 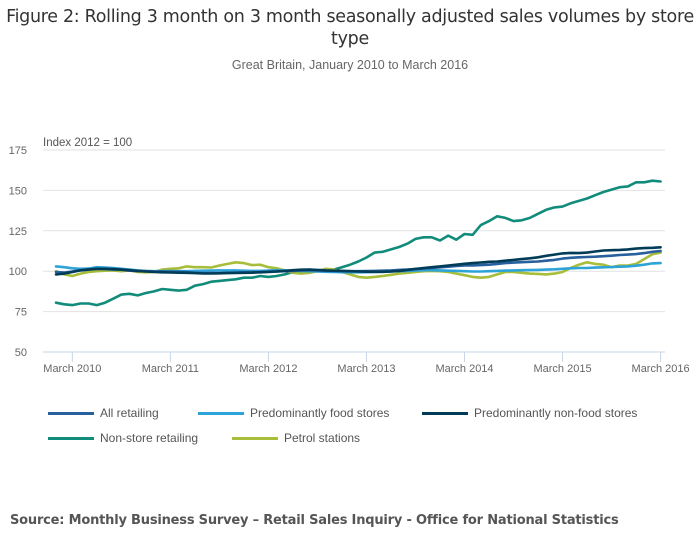 I want to click on x-tick-label: March 2011, so click(x=170, y=369).